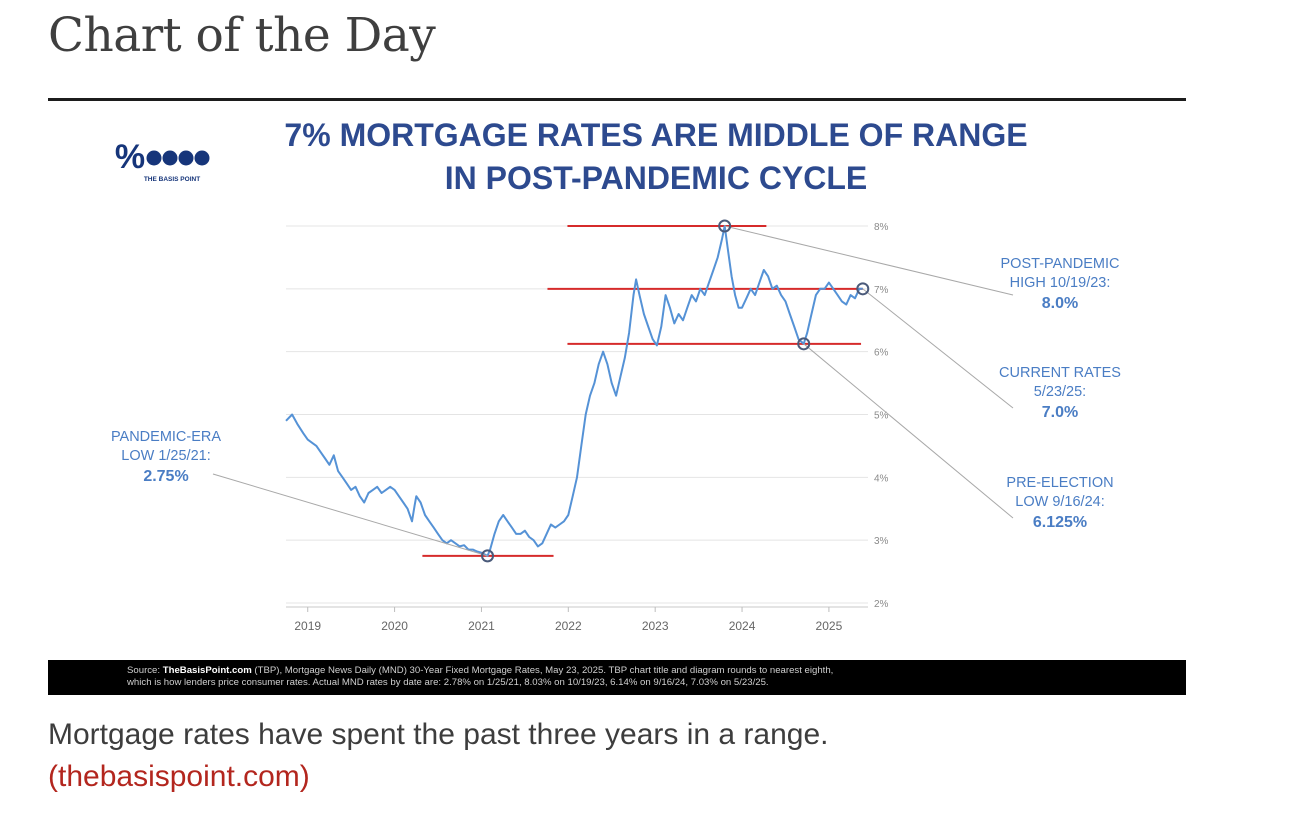 The width and height of the screenshot is (1292, 827). What do you see at coordinates (881, 290) in the screenshot?
I see `y-tick-label: 7%` at bounding box center [881, 290].